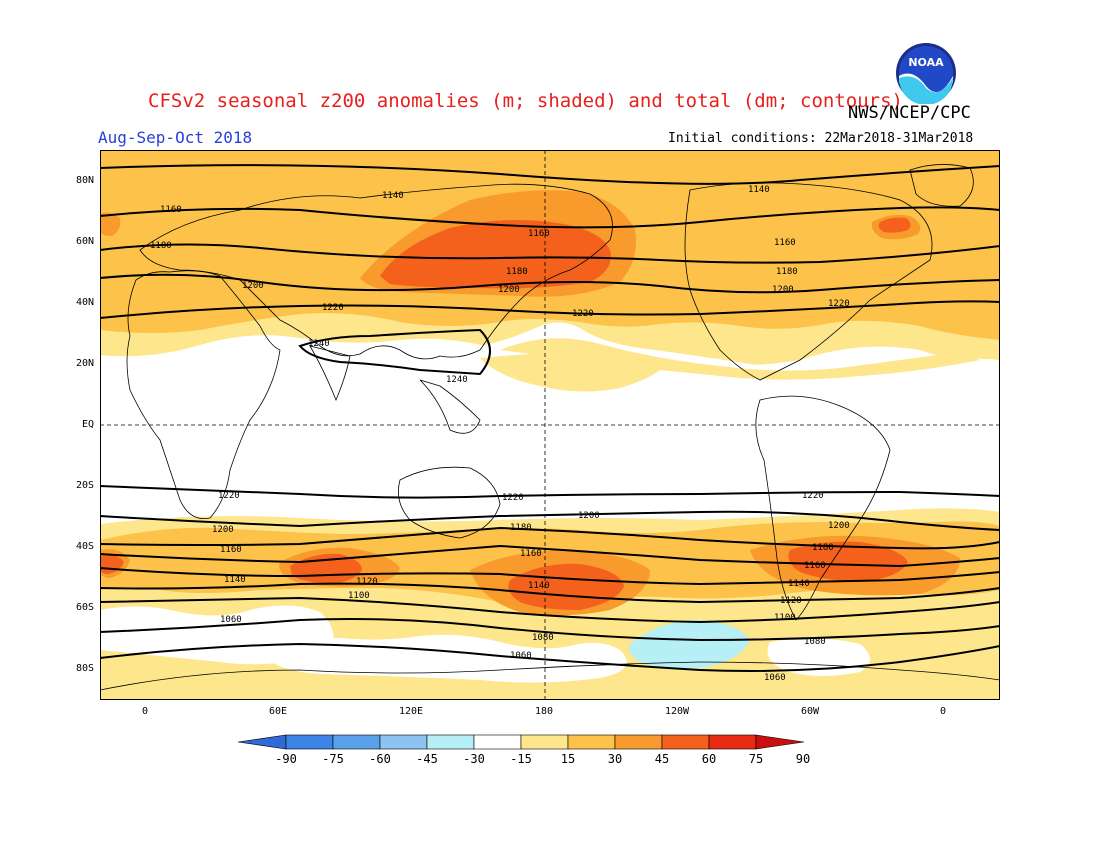 This screenshot has height=850, width=1100. I want to click on colorbar-label: -45, so click(427, 759).